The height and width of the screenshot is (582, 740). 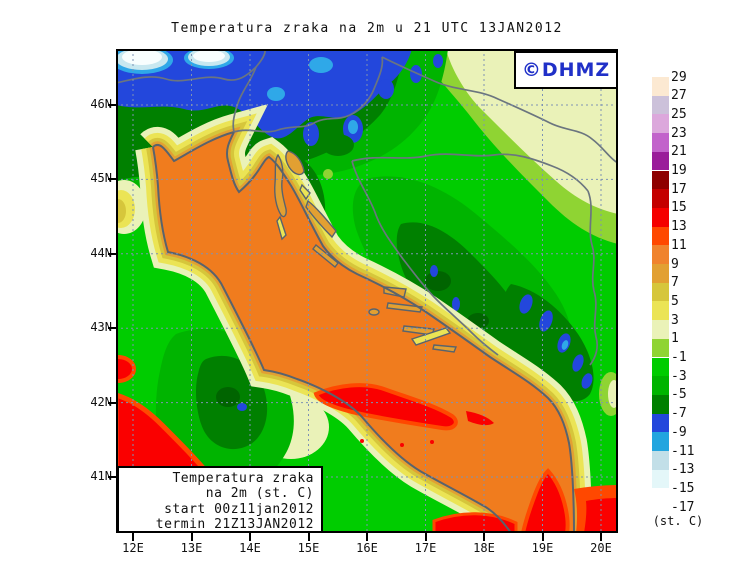 I want to click on dhmz-logo-text: ©DHMZ, so click(x=566, y=70).